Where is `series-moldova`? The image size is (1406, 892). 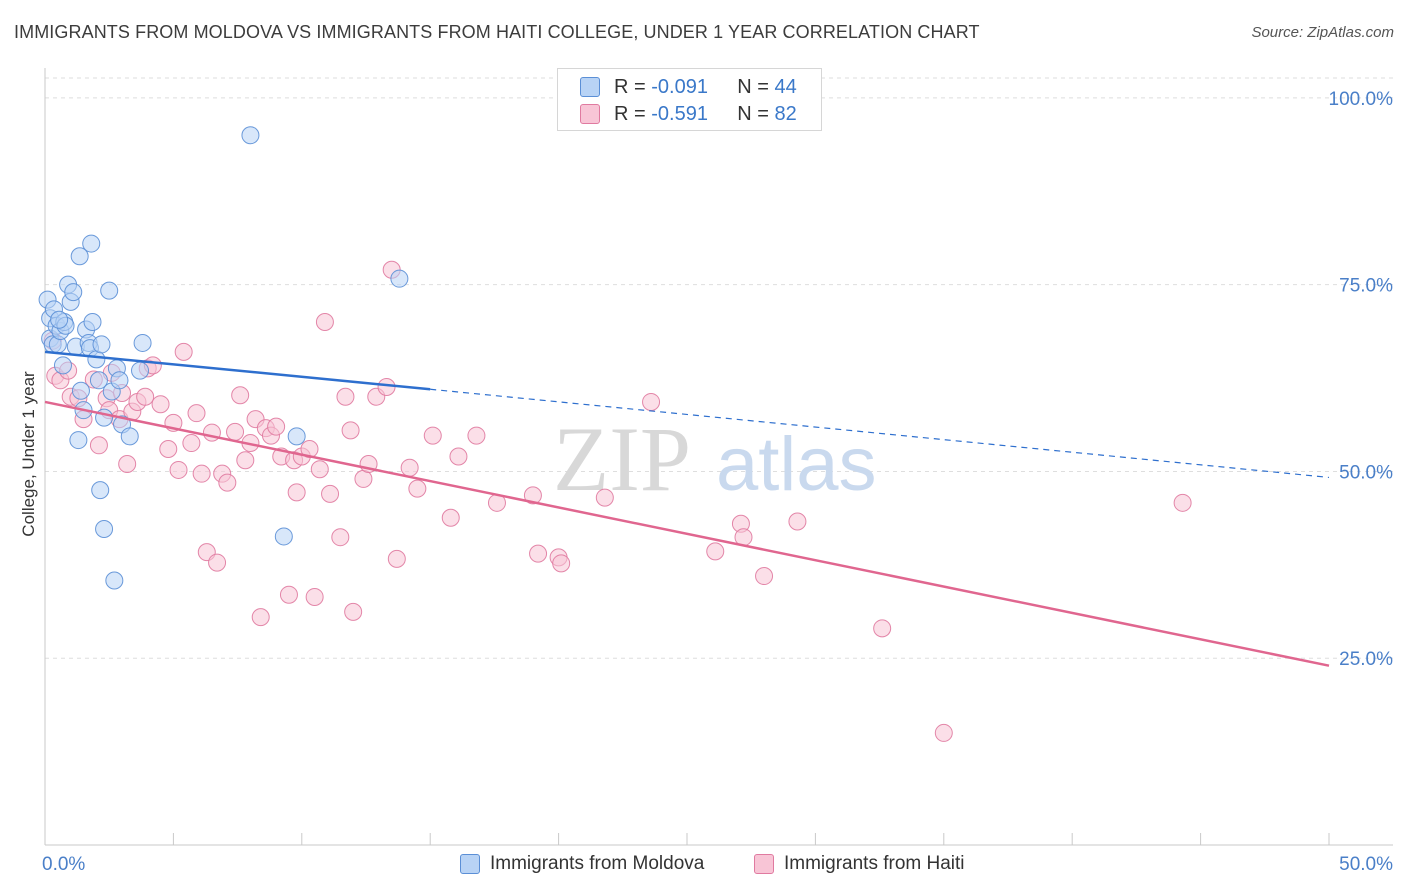
series-moldova is located at coordinates (223, 358).